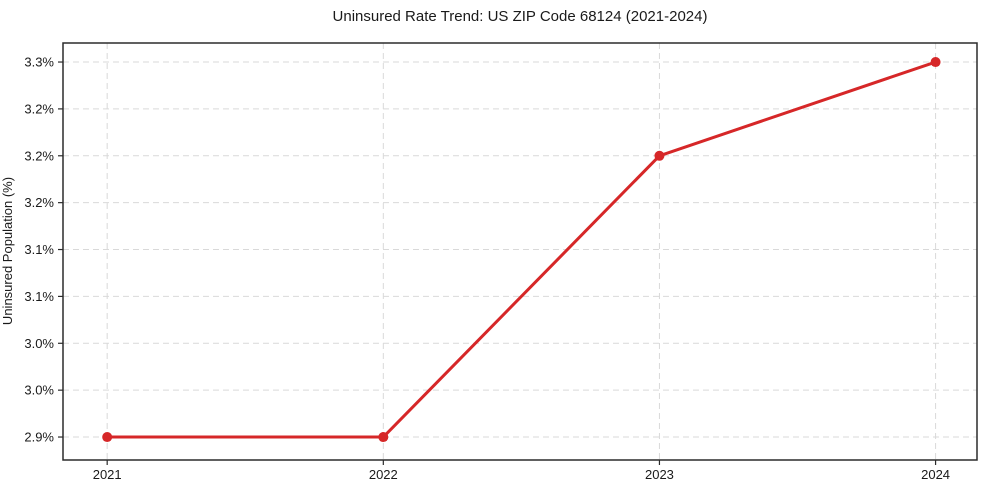  What do you see at coordinates (39, 62) in the screenshot?
I see `y-tick-label: 3.3%` at bounding box center [39, 62].